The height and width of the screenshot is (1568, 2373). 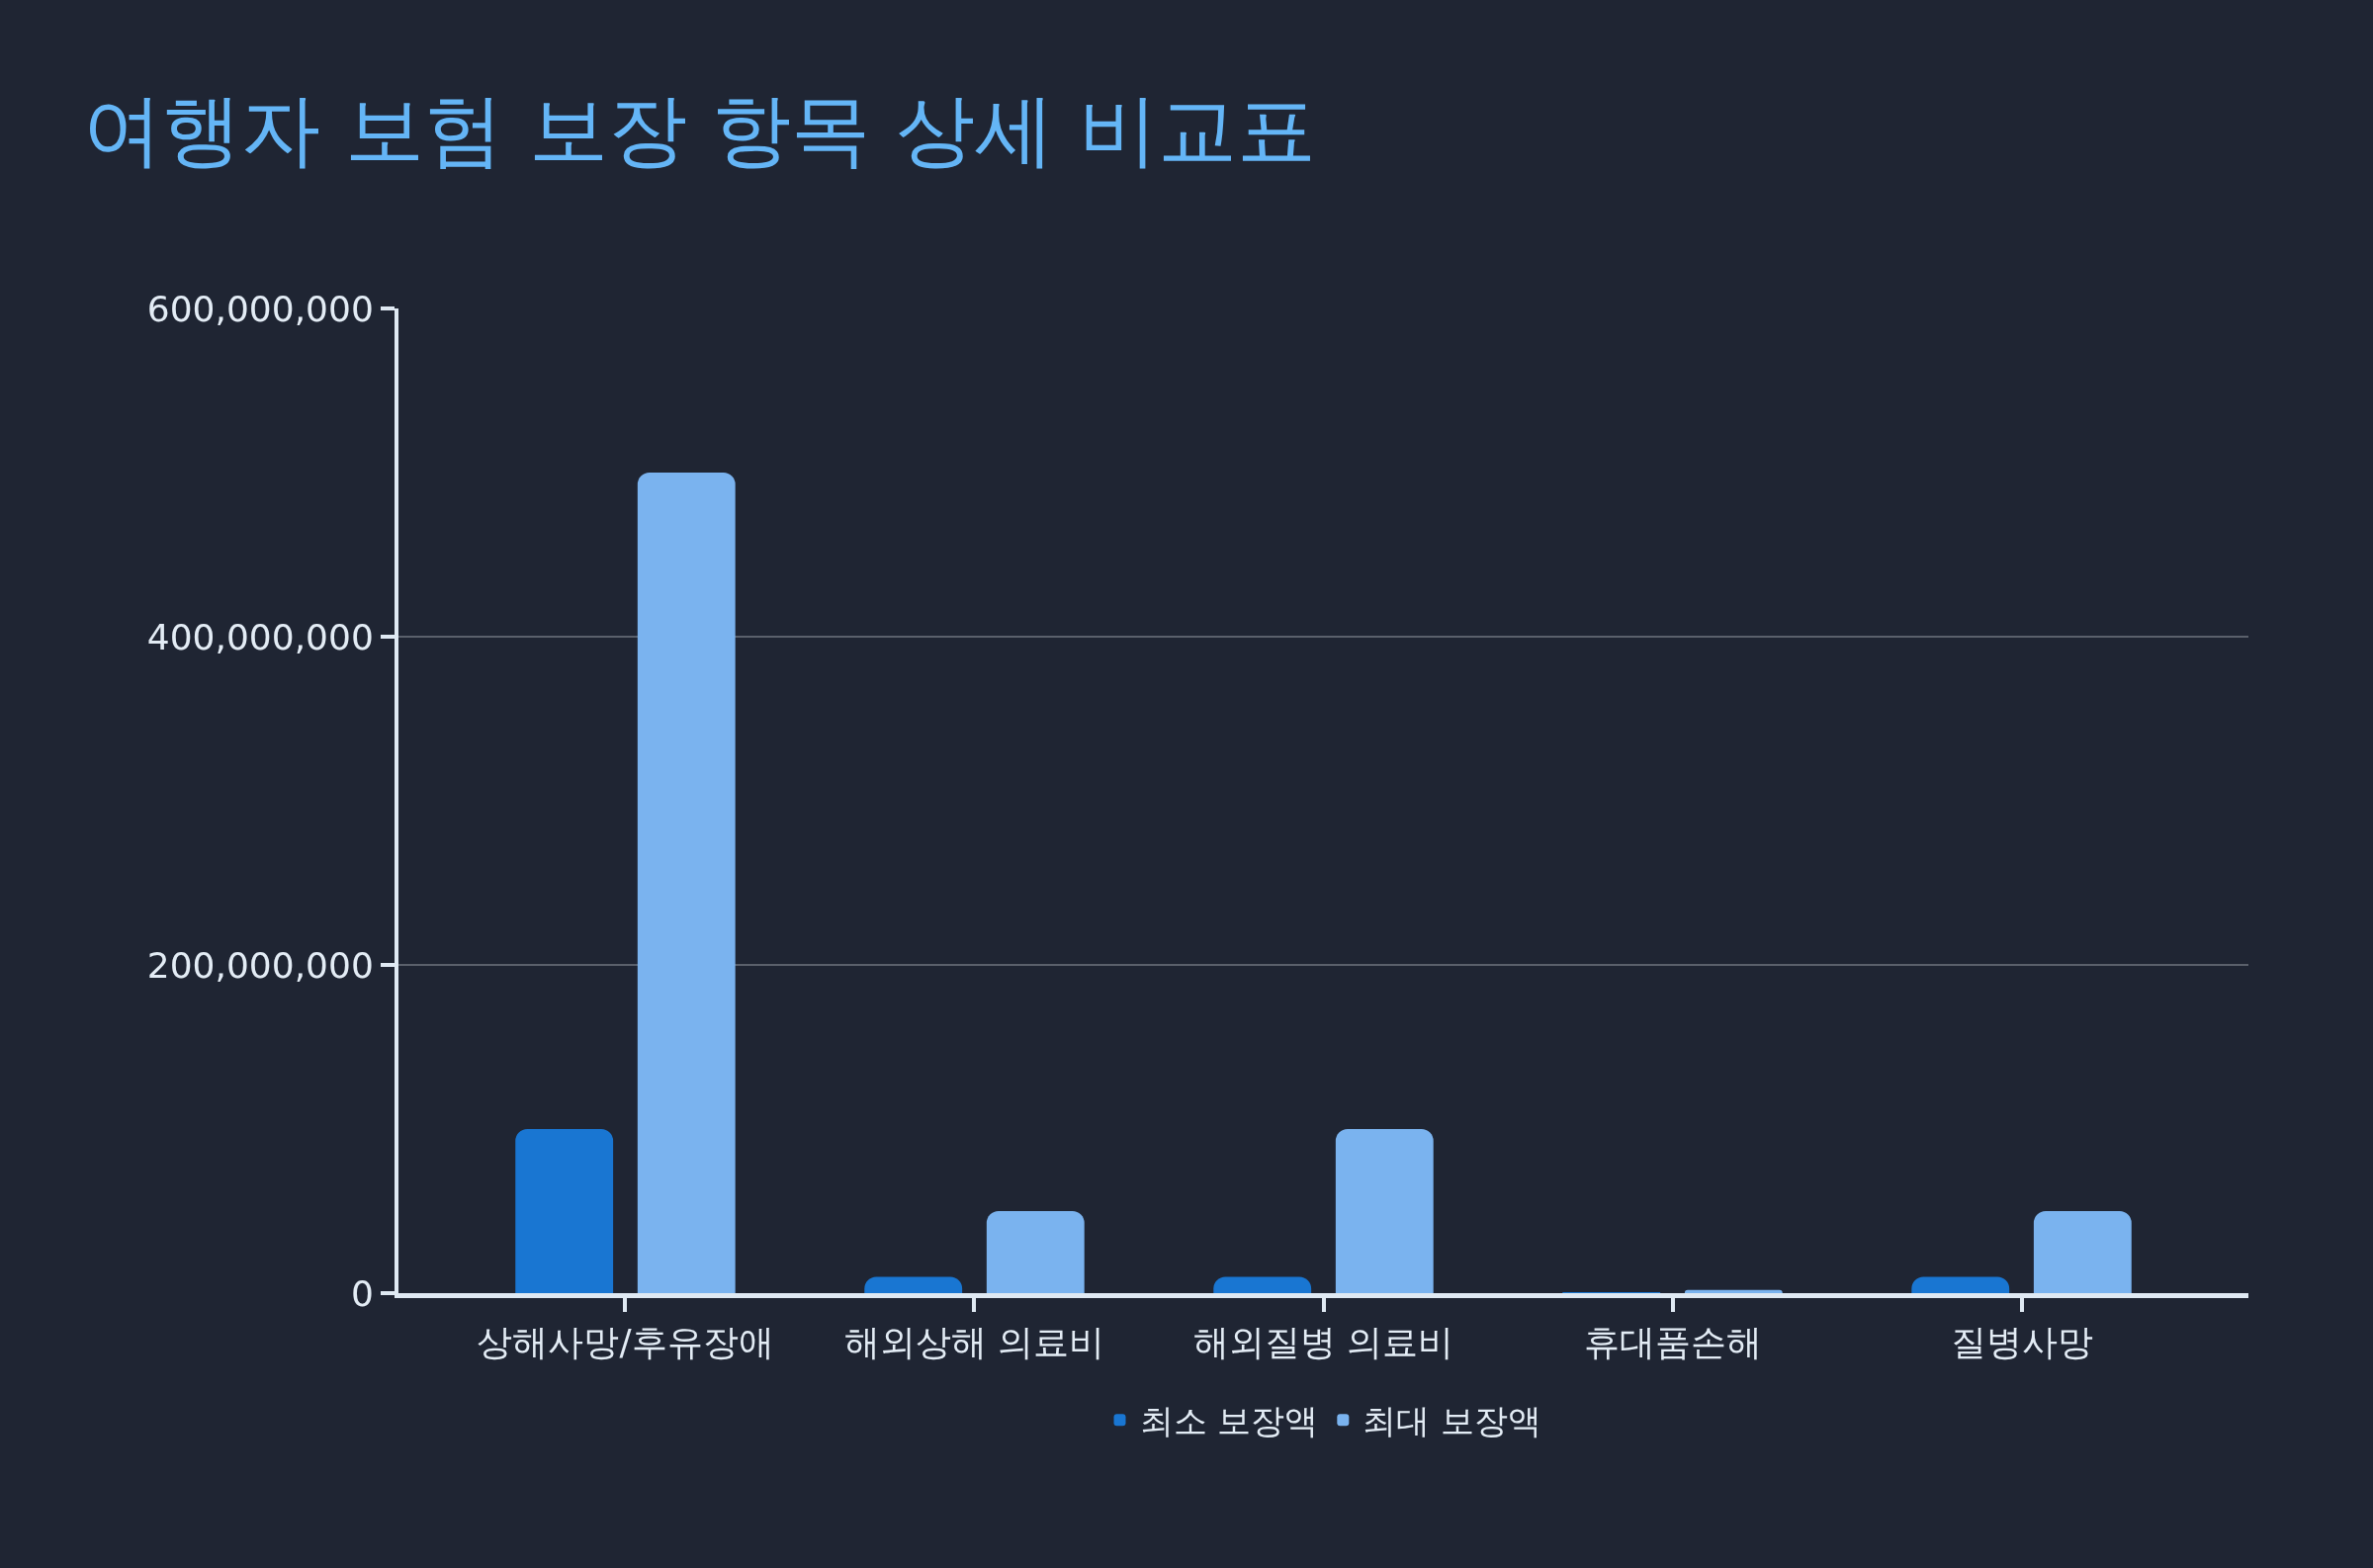 I want to click on y-tick-label: 600,000,000, so click(x=260, y=308).